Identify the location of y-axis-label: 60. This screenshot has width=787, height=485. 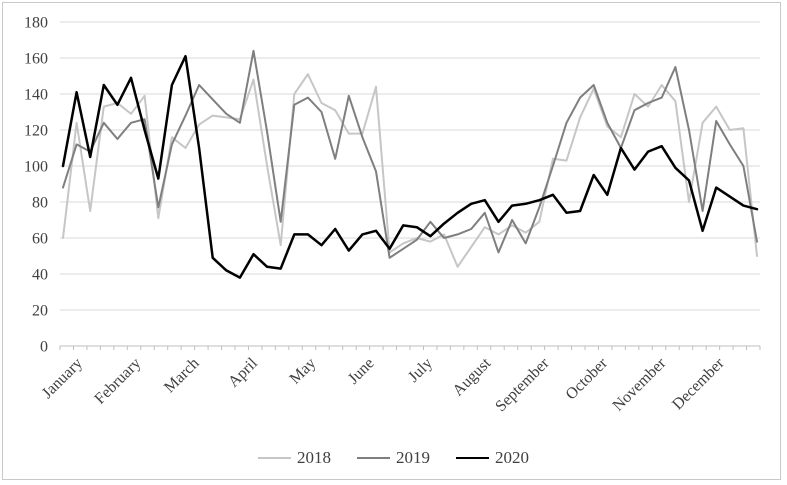
(40, 239).